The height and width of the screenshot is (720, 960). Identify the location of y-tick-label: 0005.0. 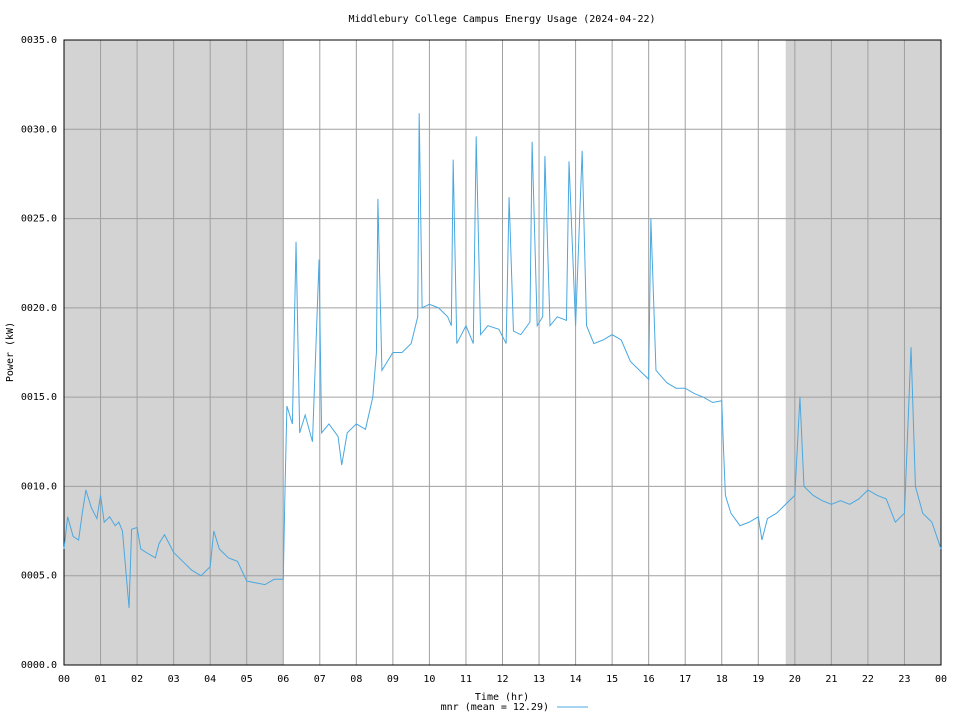
(39, 576).